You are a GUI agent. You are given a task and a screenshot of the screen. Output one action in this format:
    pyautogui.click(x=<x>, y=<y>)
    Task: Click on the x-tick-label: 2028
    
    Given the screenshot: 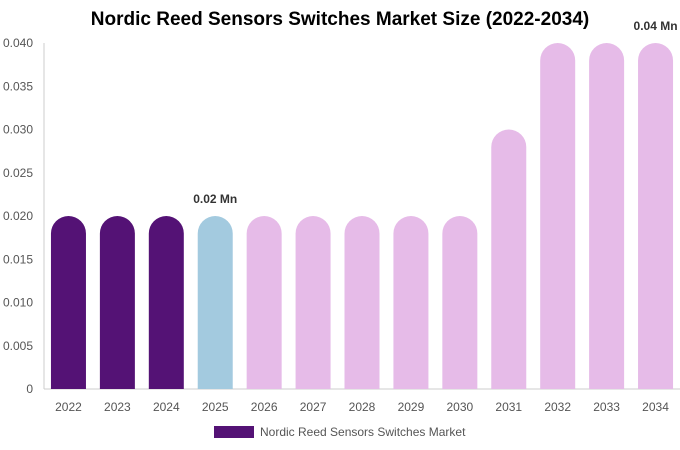 What is the action you would take?
    pyautogui.click(x=362, y=407)
    